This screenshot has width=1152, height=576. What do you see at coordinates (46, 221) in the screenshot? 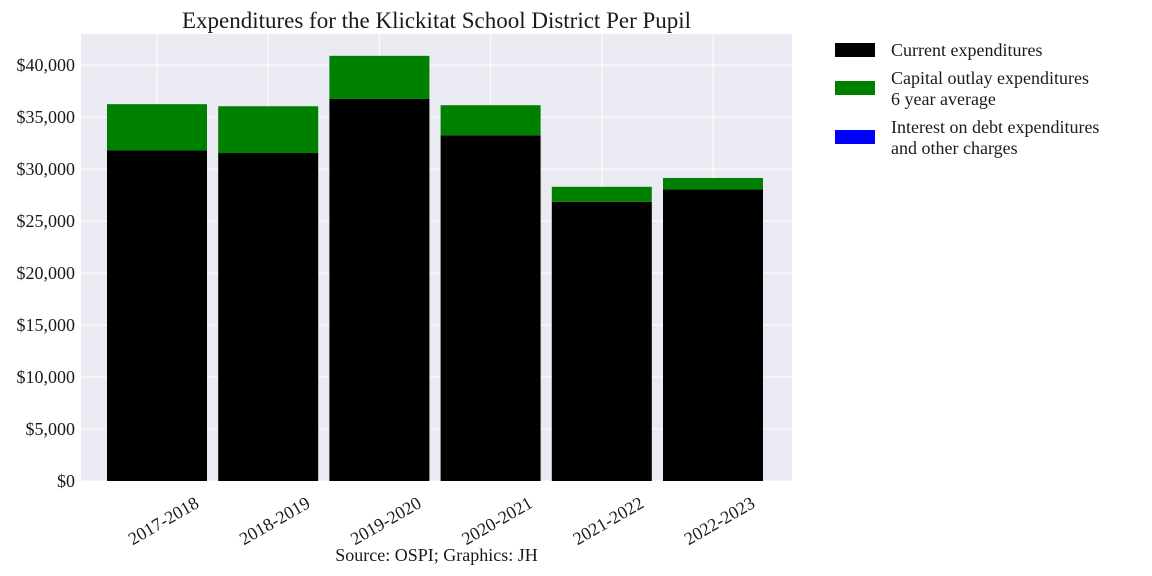
I see `y-tick-label: $25,000` at bounding box center [46, 221].